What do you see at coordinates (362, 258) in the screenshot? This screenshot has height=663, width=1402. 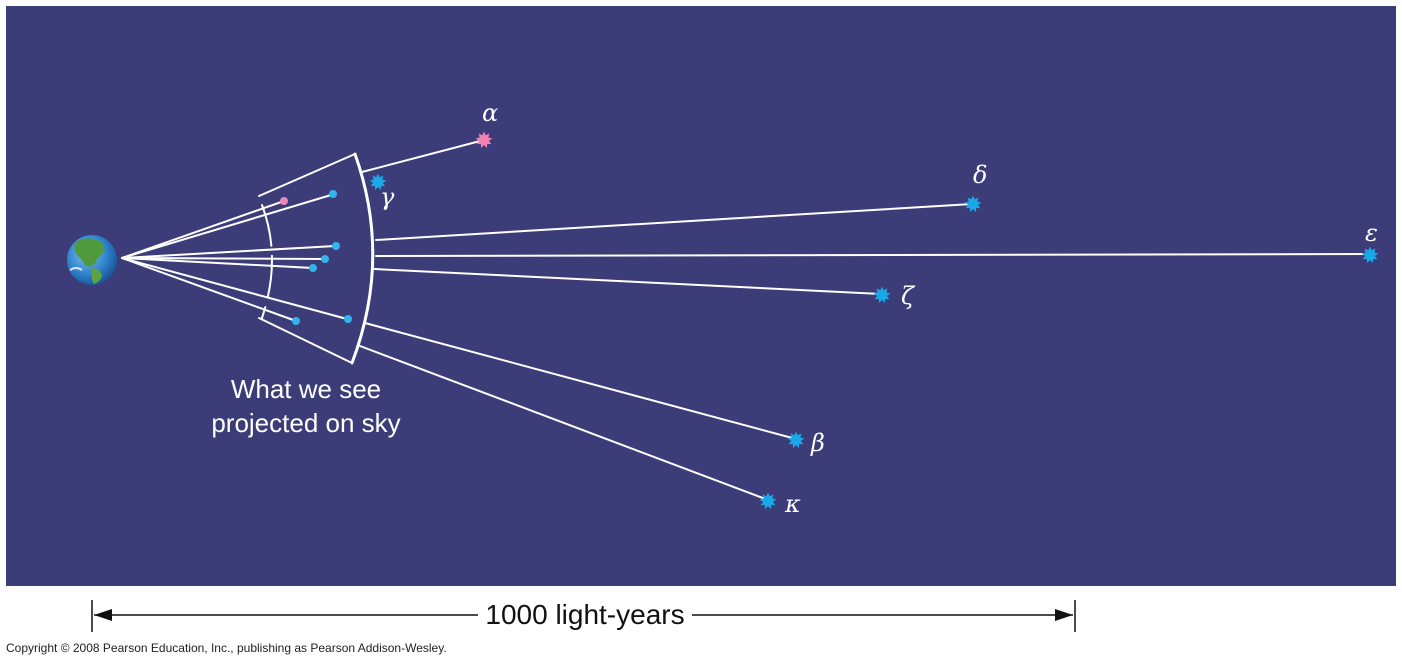 I see `outer-shell-arc` at bounding box center [362, 258].